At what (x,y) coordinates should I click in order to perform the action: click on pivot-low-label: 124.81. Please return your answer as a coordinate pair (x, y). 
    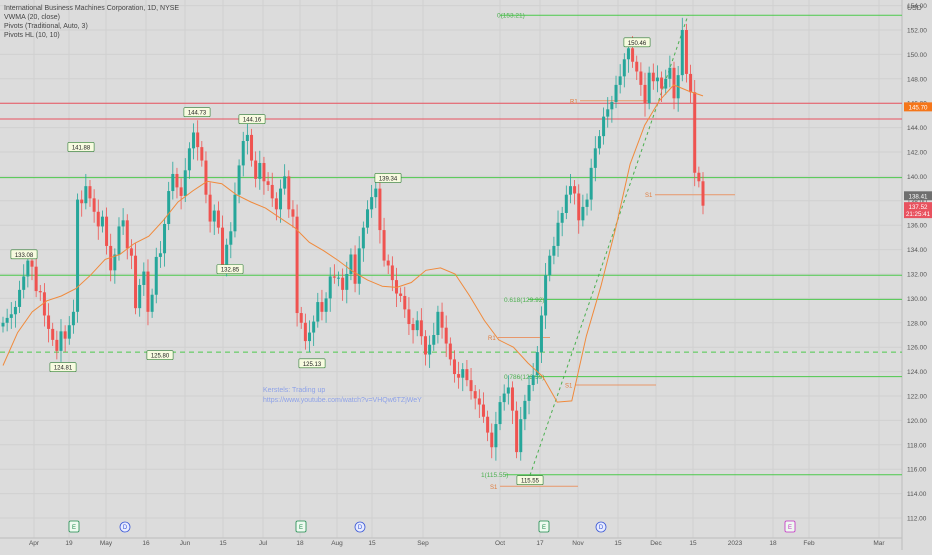
    Looking at the image, I should click on (63, 369).